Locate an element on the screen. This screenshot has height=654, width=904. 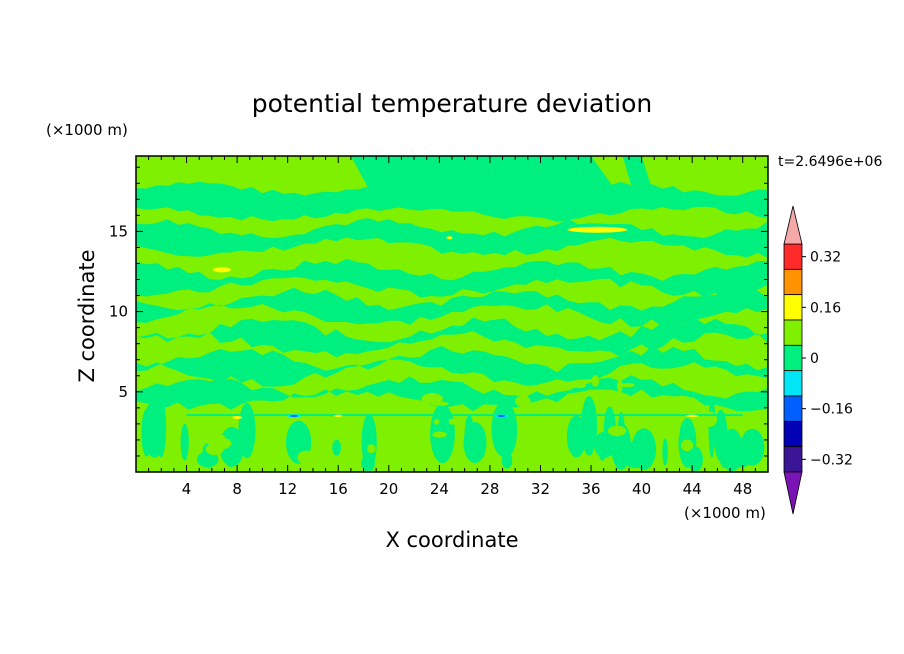
x-tick-label: 16 is located at coordinates (338, 489).